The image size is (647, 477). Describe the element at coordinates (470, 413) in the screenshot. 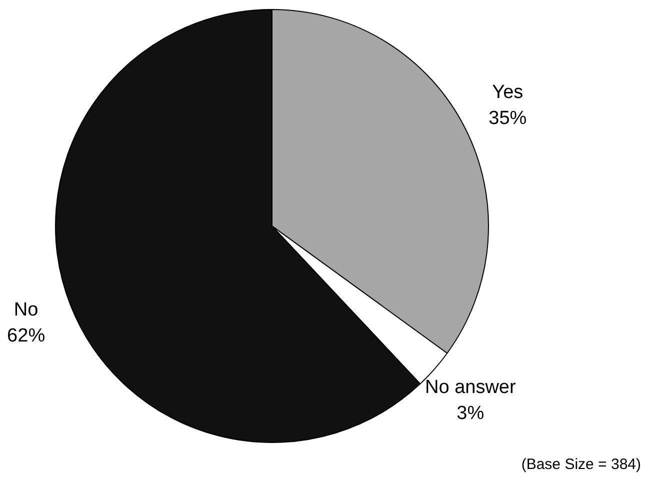

I see `data-label: 3%` at that location.